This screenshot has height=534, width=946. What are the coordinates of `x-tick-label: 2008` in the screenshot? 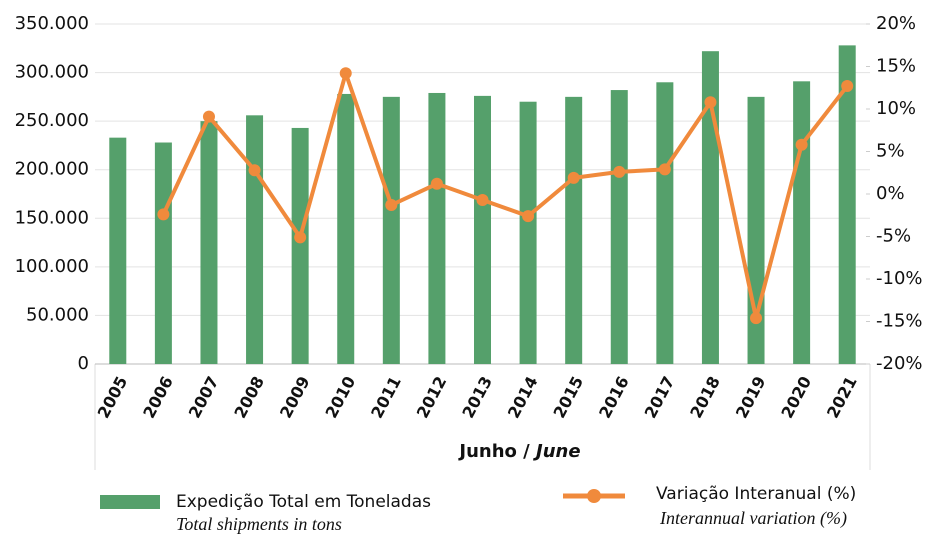 It's located at (249, 397).